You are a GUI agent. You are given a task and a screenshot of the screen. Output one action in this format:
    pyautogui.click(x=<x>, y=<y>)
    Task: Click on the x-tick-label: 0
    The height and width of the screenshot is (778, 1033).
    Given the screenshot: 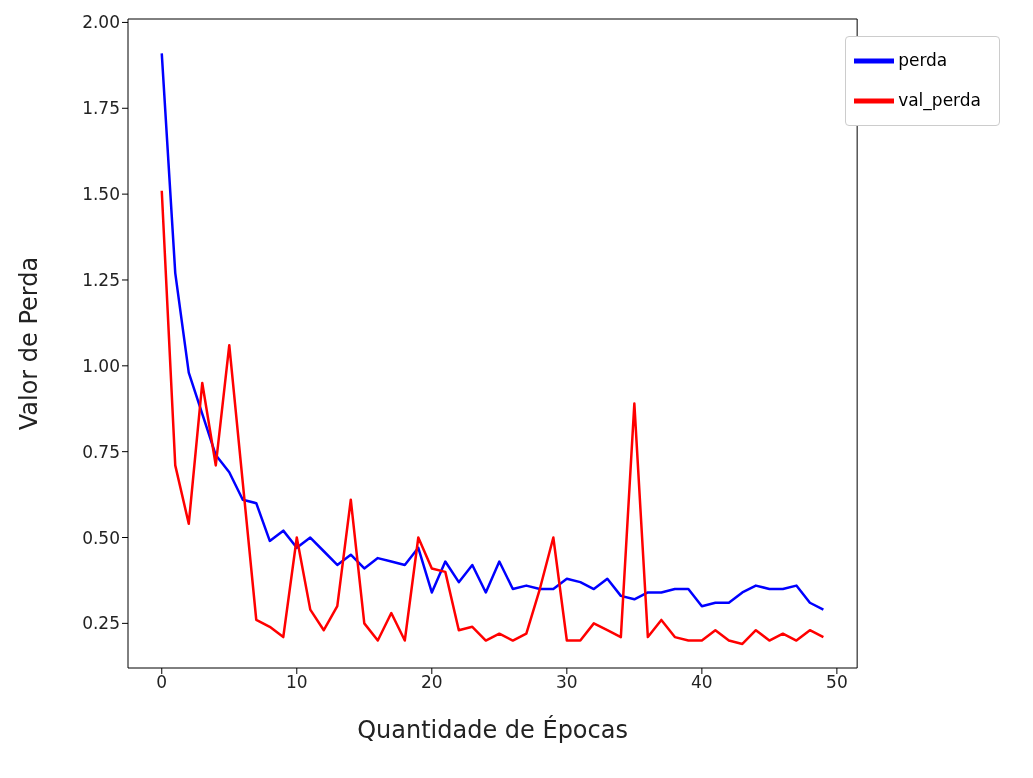 What is the action you would take?
    pyautogui.click(x=162, y=682)
    